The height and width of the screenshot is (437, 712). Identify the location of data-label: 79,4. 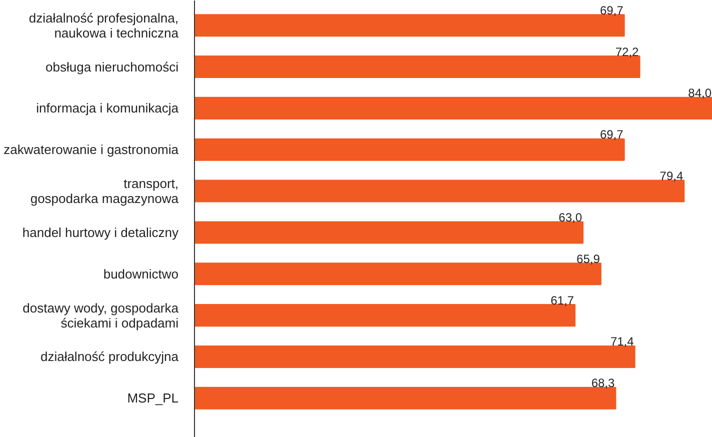
(672, 176).